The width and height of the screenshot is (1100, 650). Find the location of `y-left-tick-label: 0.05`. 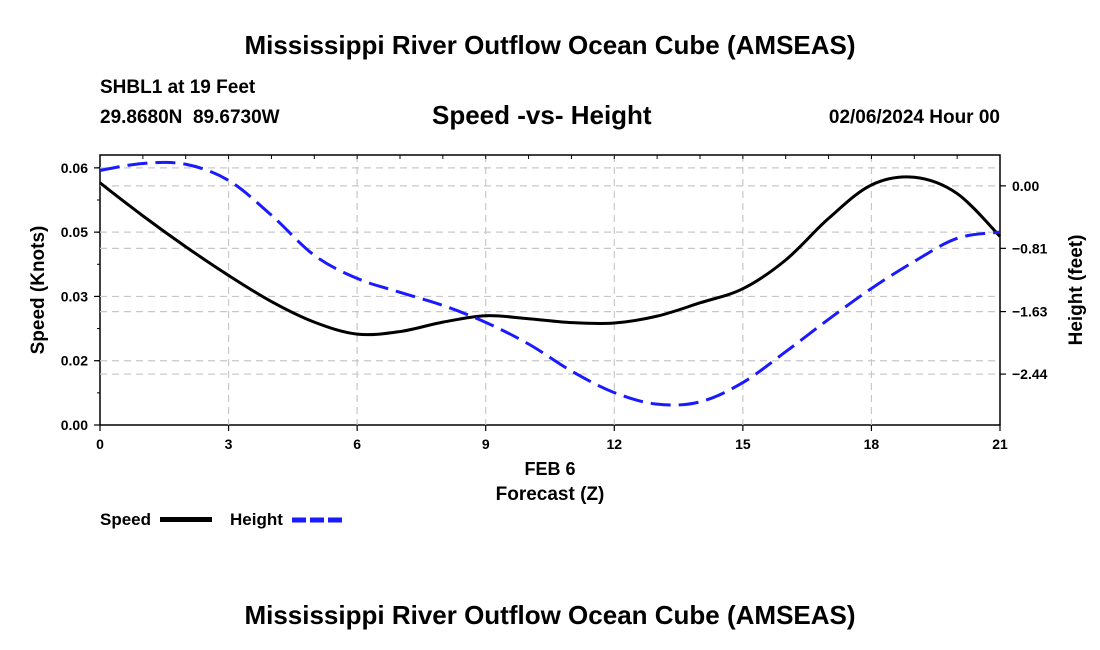

y-left-tick-label: 0.05 is located at coordinates (74, 232).